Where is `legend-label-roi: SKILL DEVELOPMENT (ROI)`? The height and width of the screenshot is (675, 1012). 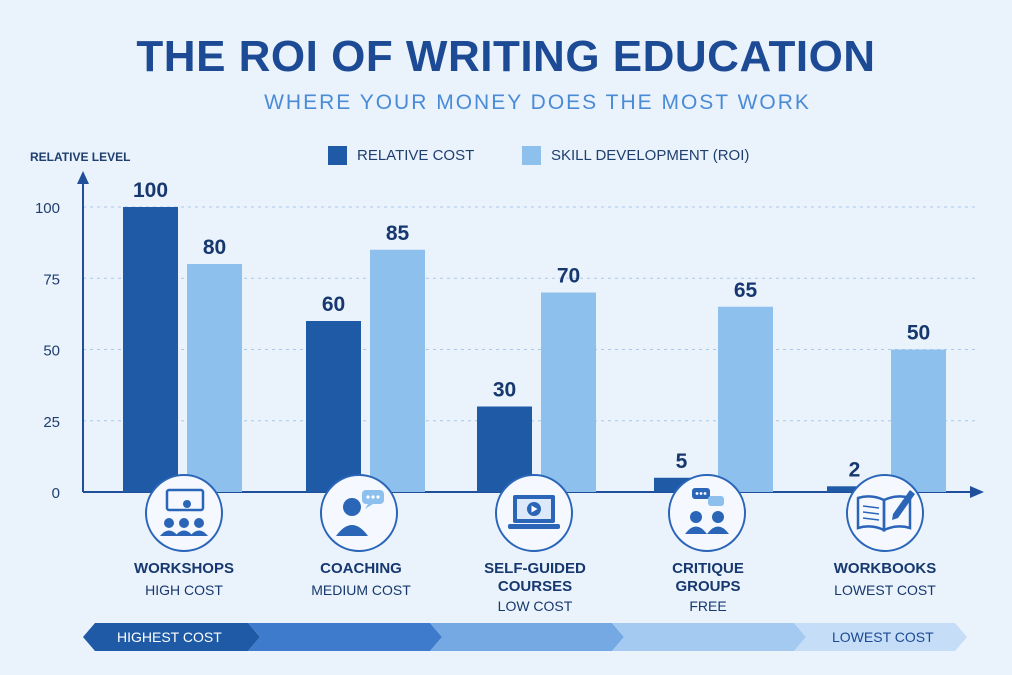
legend-label-roi: SKILL DEVELOPMENT (ROI) is located at coordinates (650, 155).